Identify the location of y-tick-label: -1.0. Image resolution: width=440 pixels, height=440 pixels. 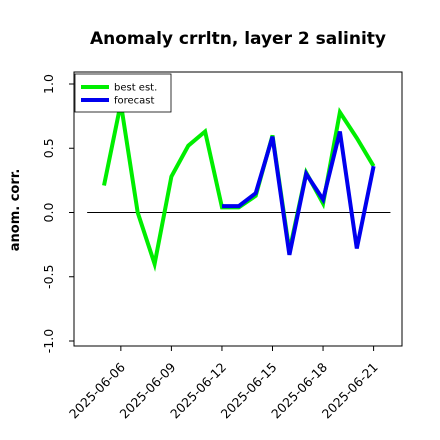
(48, 341).